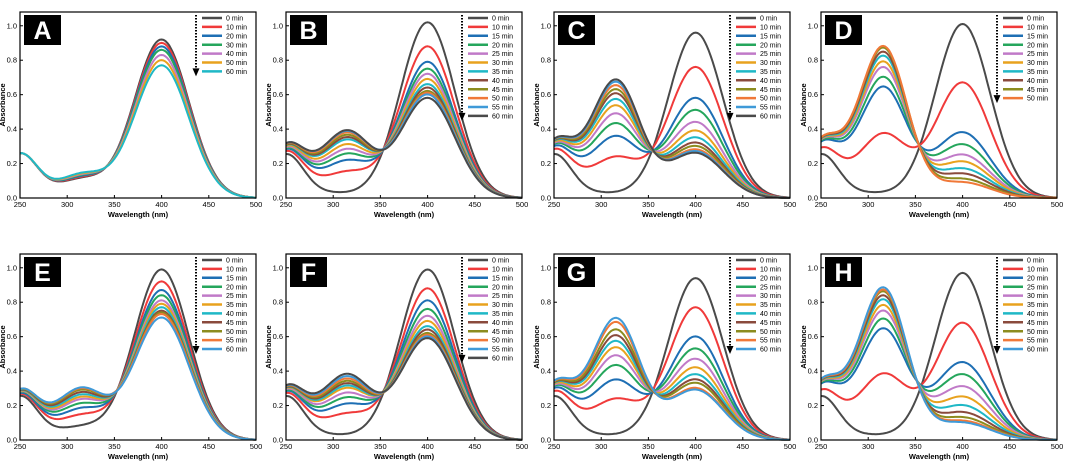 The height and width of the screenshot is (469, 1072). I want to click on legend-label: 40 min, so click(770, 81).